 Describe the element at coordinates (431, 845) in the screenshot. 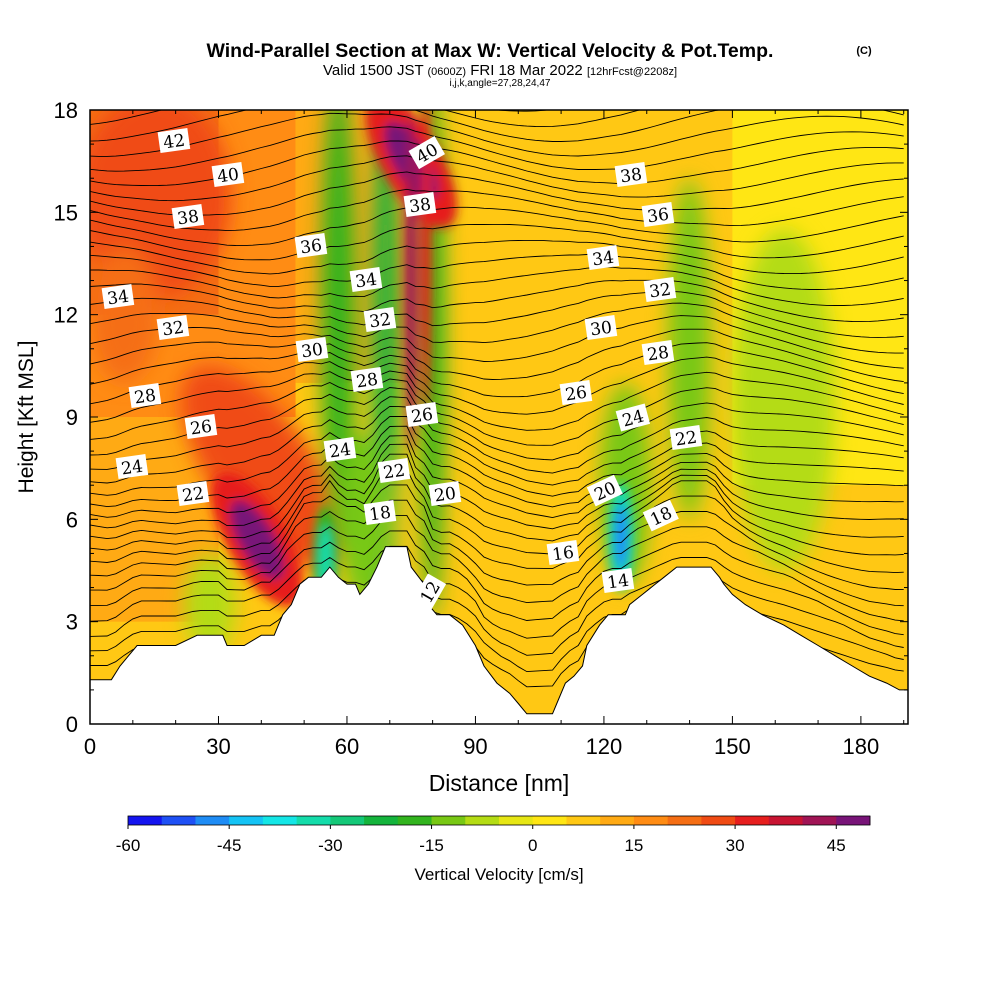

I see `colorbar-tick-label: -15` at that location.